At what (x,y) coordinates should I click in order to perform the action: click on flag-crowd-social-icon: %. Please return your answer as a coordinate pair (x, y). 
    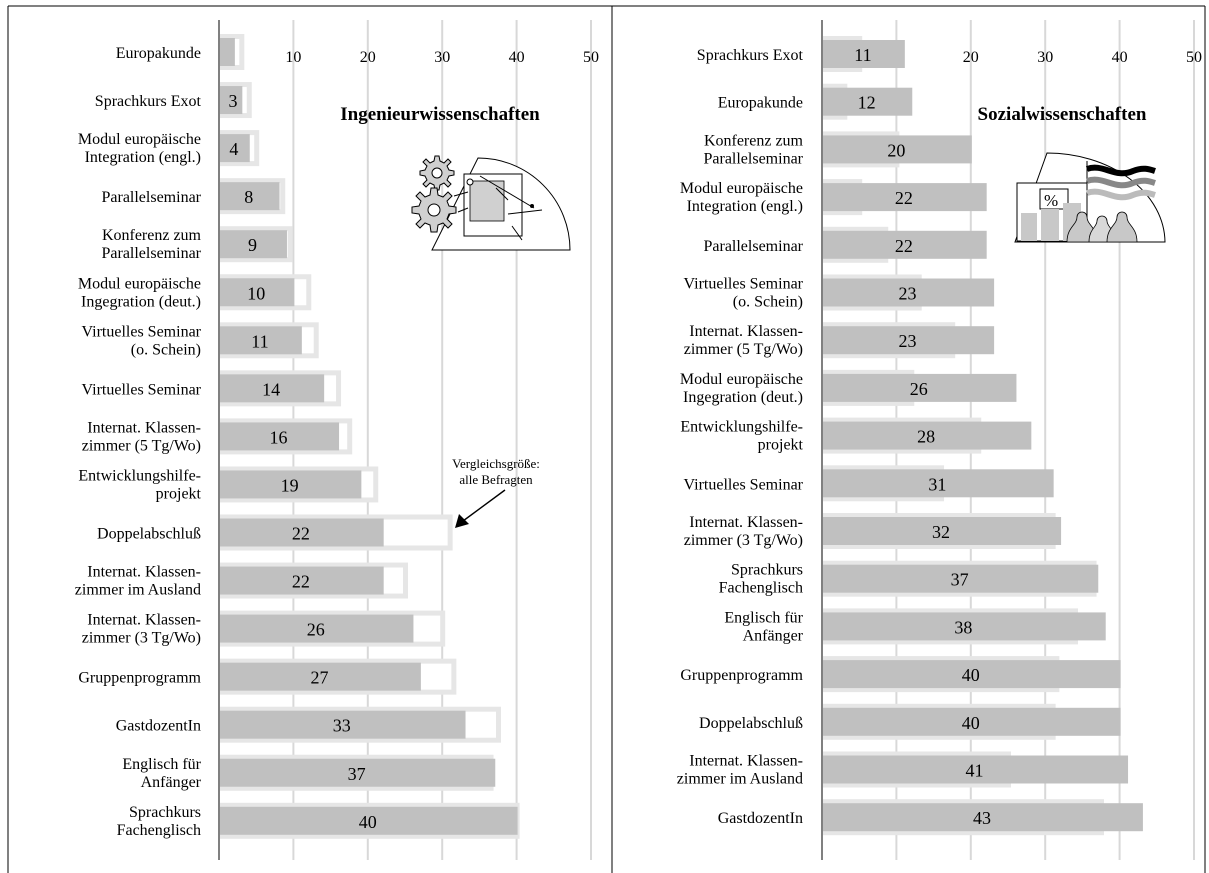
    Looking at the image, I should click on (1090, 197).